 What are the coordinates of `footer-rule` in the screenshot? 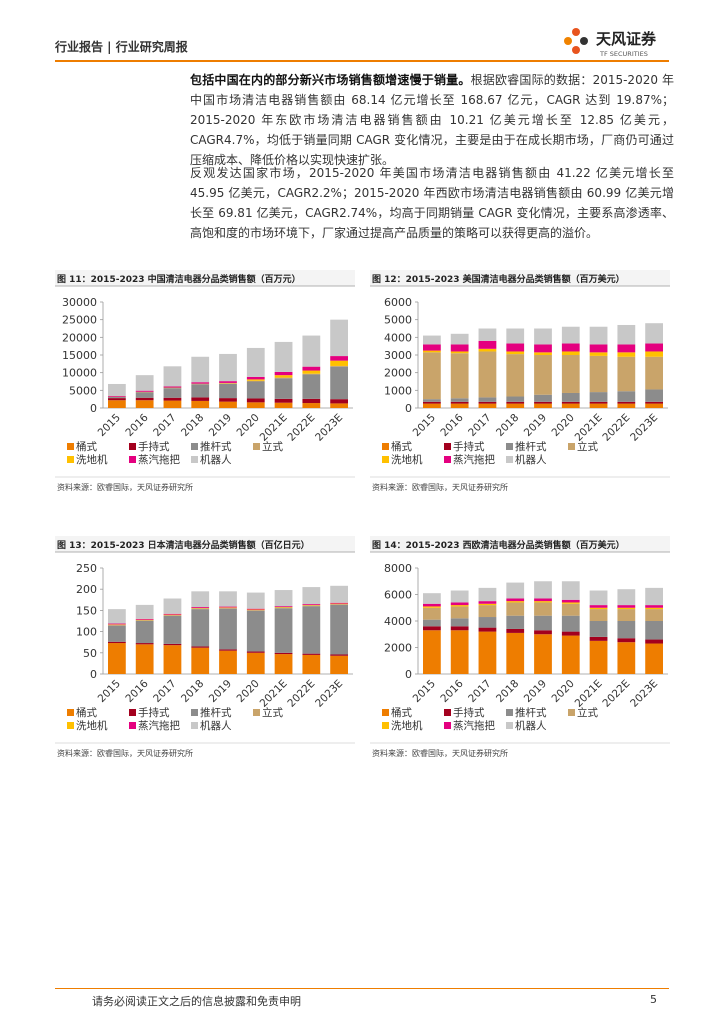 It's located at (362, 988).